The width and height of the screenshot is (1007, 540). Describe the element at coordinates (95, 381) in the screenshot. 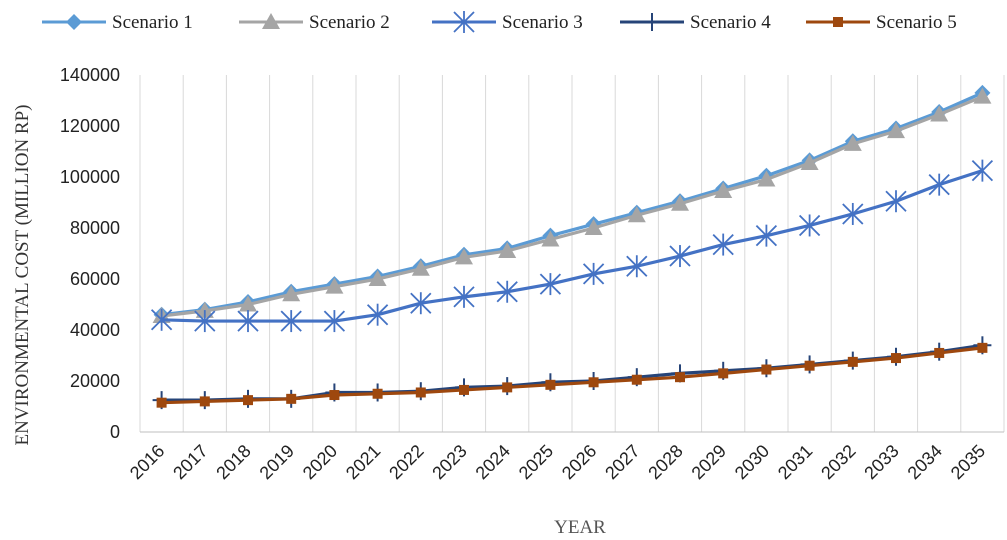

I see `y-tick-label: 20000` at that location.